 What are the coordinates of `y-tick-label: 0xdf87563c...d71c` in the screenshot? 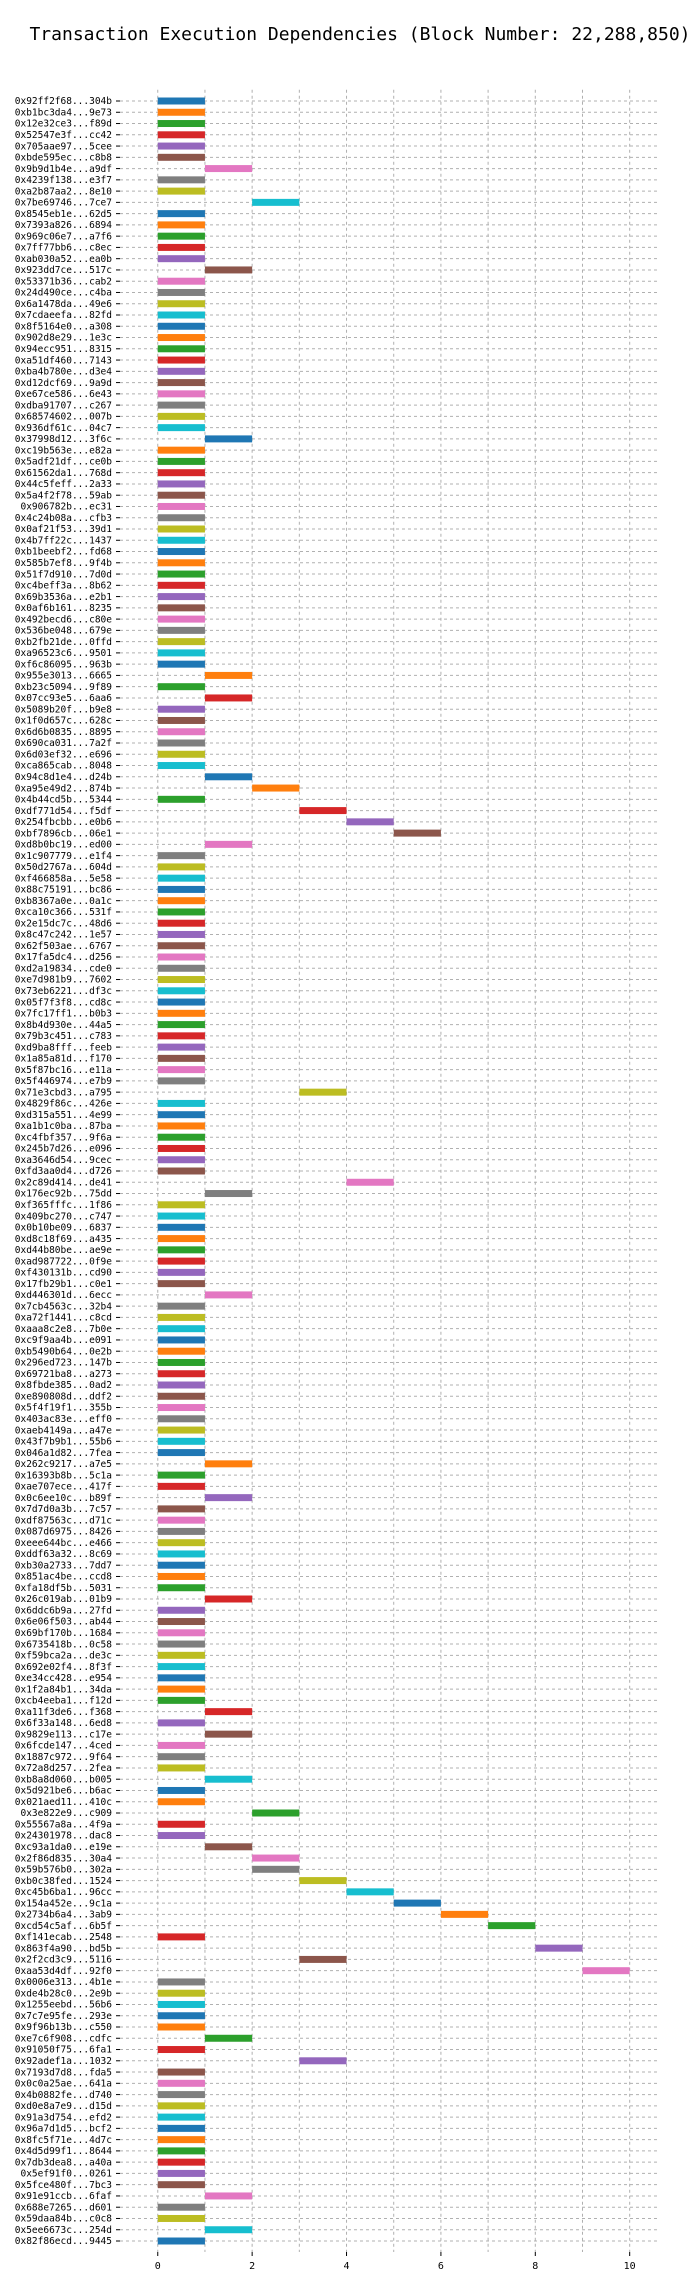 It's located at (63, 1520).